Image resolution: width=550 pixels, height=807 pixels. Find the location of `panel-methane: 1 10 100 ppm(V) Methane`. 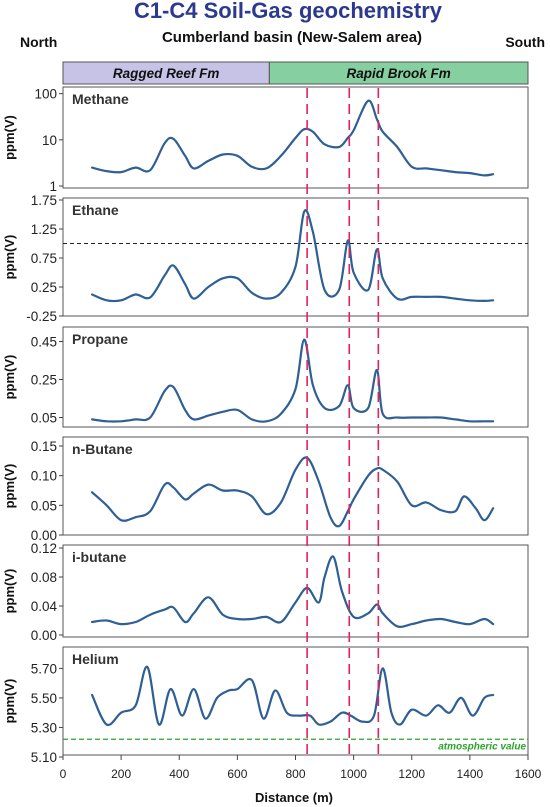

panel-methane: 1 10 100 ppm(V) Methane is located at coordinates (265, 140).